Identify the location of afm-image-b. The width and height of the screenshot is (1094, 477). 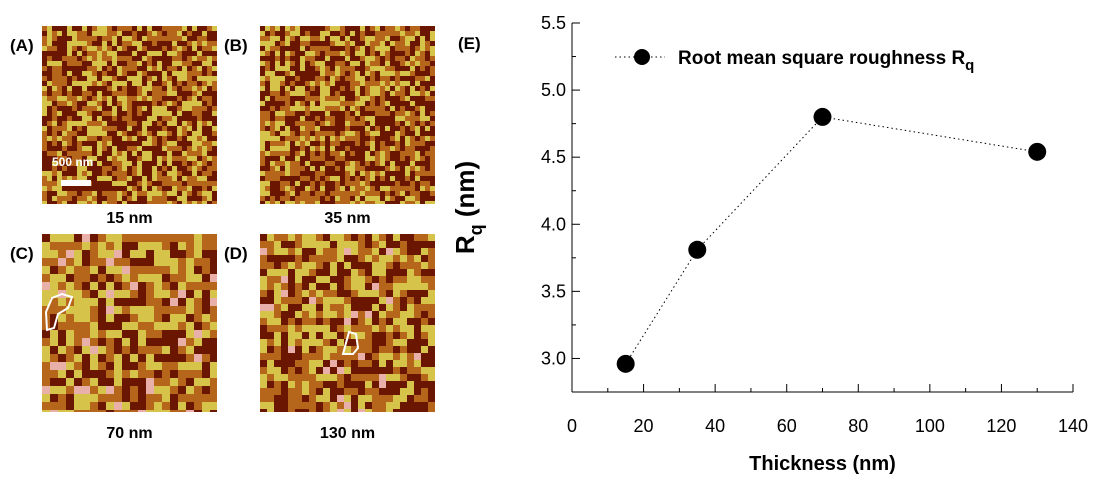
(347, 115).